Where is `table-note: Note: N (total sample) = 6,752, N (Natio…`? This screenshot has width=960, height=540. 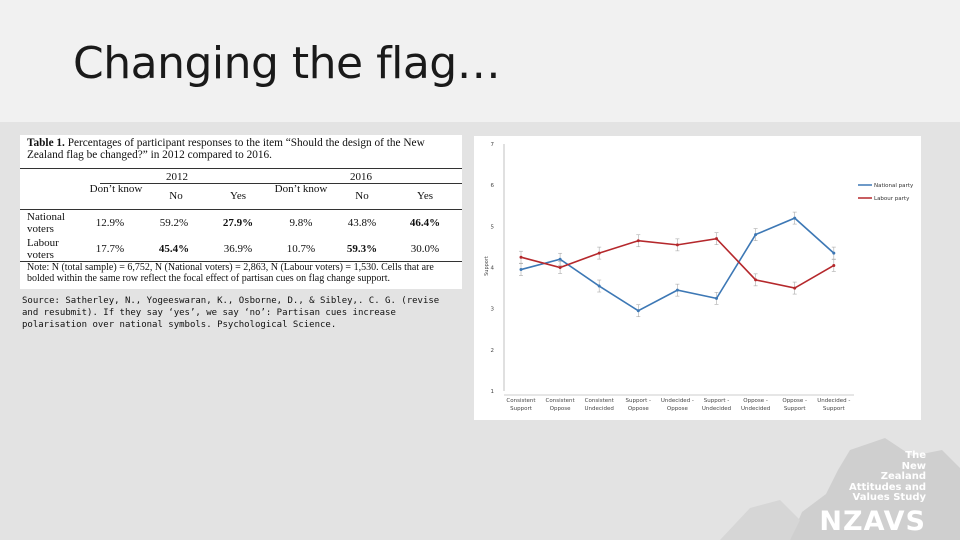 table-note: Note: N (total sample) = 6,752, N (Natio… is located at coordinates (230, 273).